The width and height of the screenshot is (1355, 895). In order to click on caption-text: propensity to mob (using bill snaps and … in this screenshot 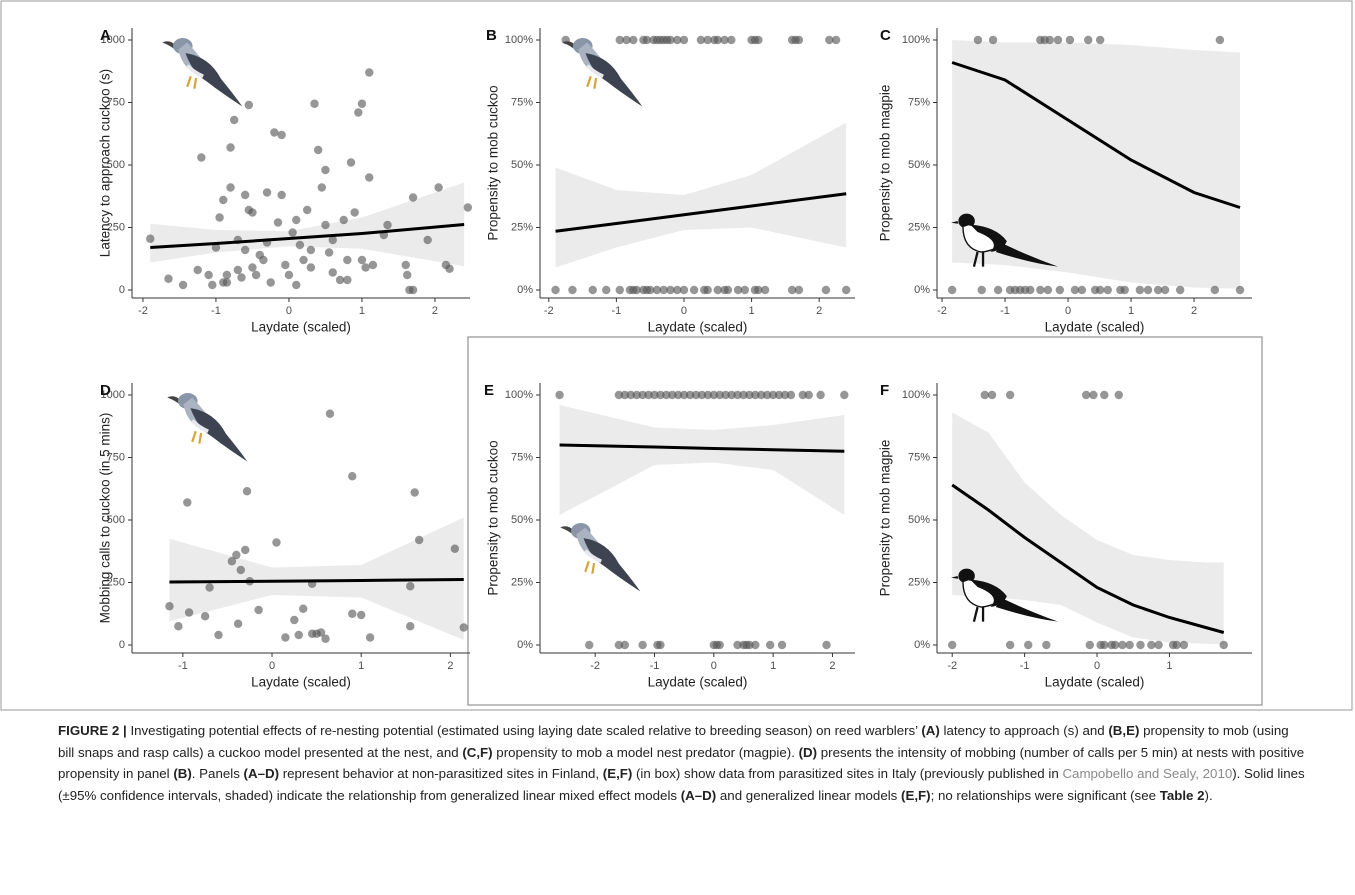, I will do `click(673, 741)`.